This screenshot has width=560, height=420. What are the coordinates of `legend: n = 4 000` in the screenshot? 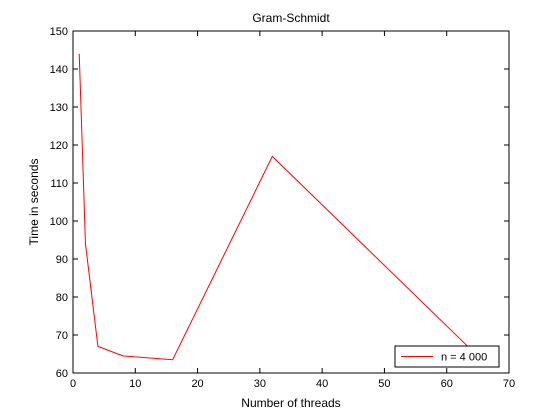 It's located at (447, 356).